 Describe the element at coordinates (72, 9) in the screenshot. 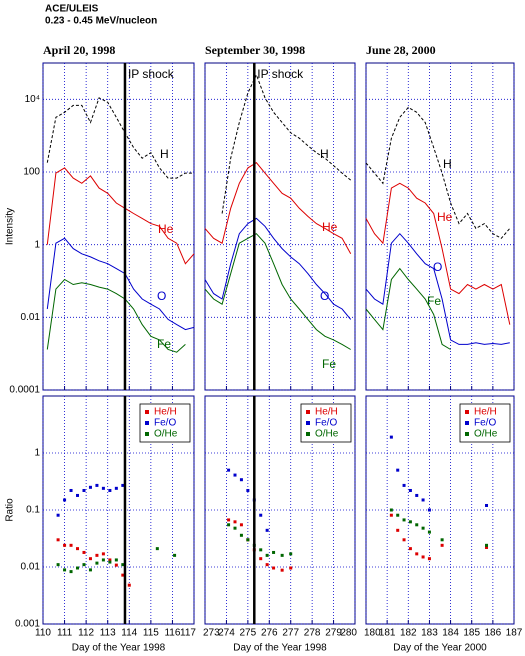

I see `header-title: ACE/ULEIS` at that location.